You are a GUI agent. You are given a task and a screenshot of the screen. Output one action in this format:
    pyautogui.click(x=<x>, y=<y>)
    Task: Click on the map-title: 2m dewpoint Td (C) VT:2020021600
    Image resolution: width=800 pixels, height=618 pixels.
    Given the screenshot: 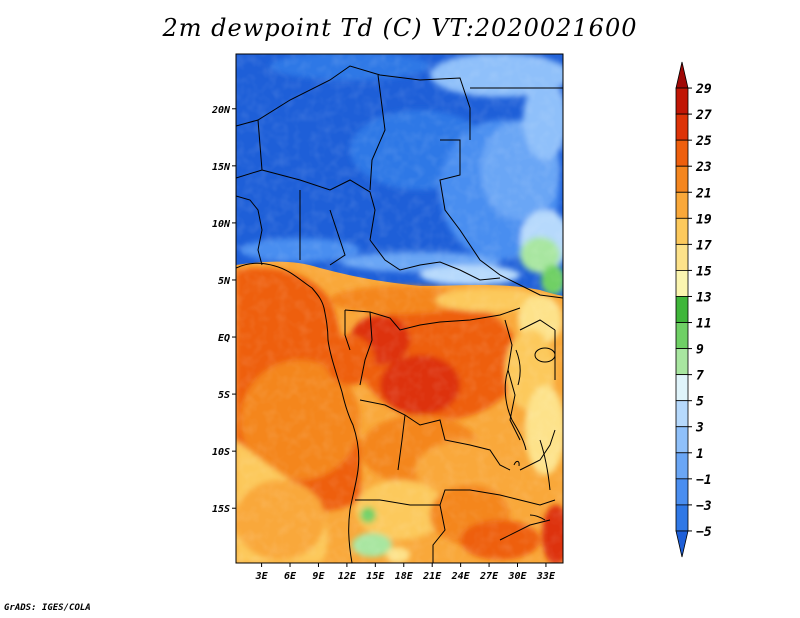 What is the action you would take?
    pyautogui.click(x=400, y=28)
    